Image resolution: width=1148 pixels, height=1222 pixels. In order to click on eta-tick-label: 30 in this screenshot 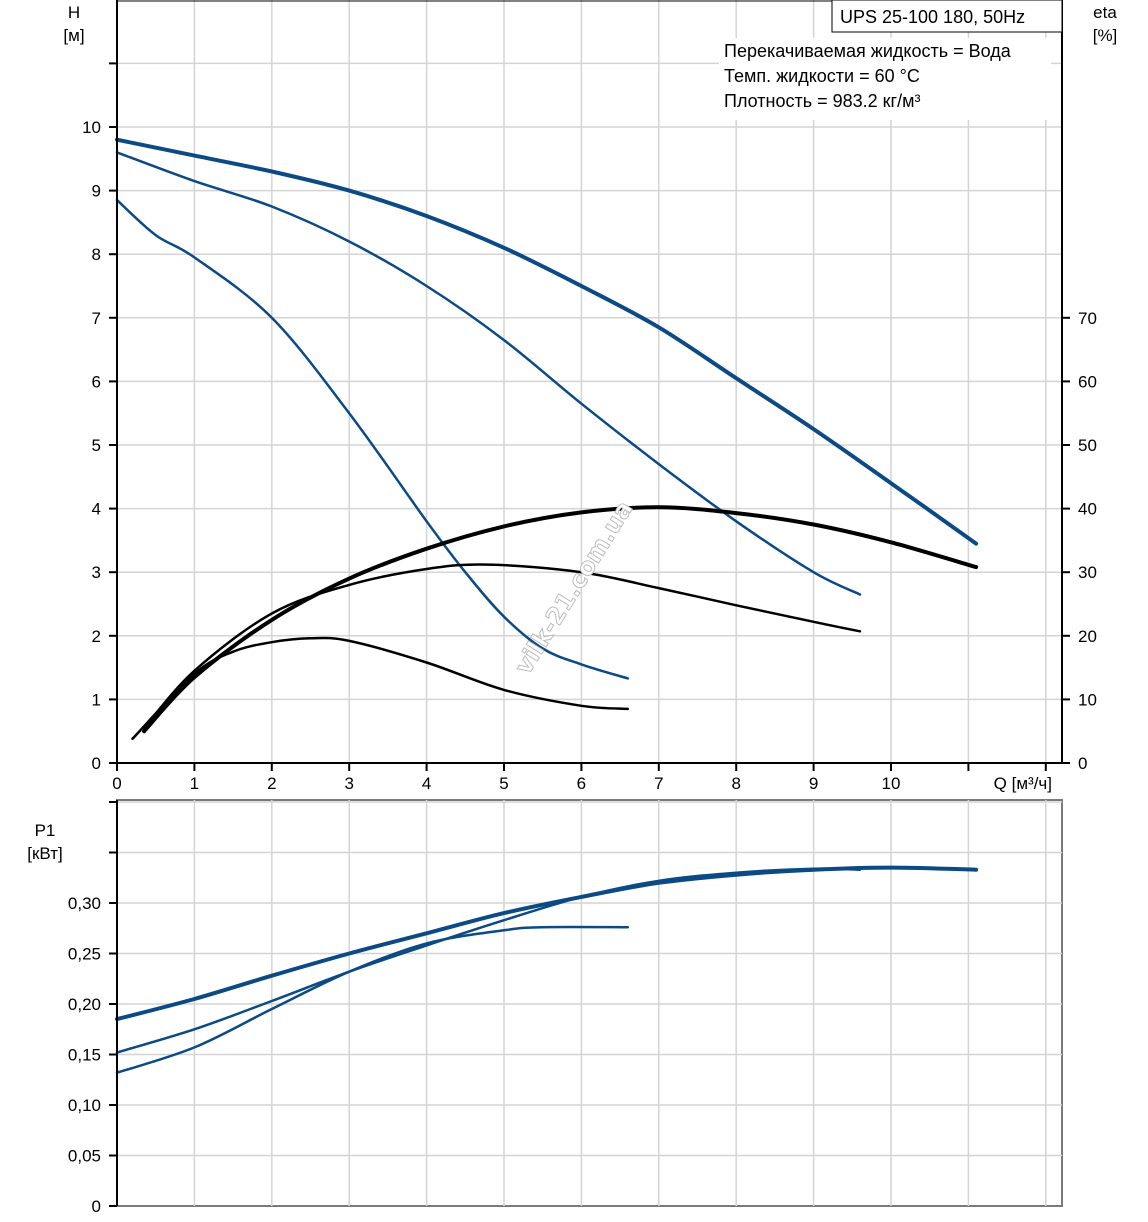, I will do `click(1087, 572)`.